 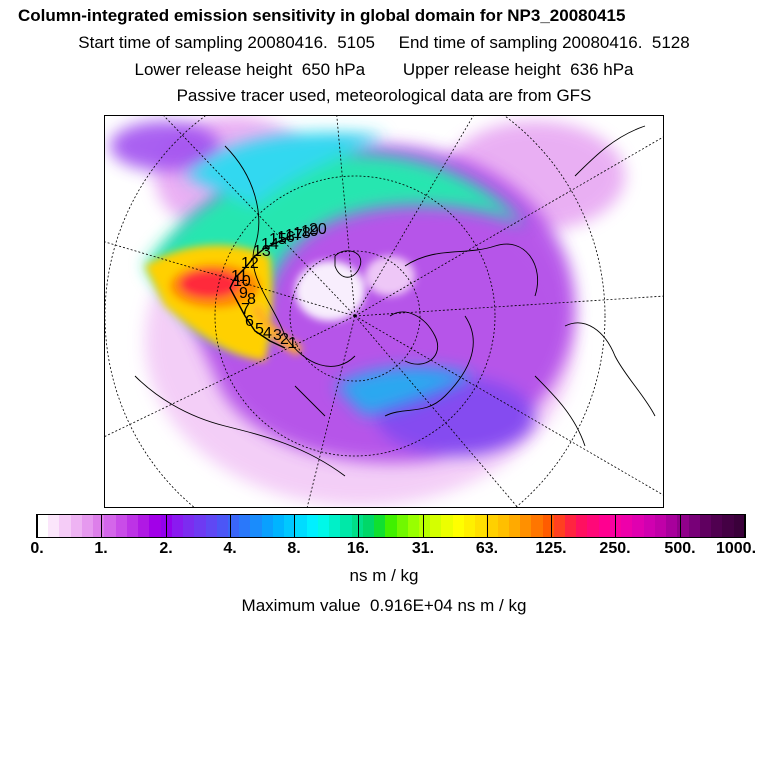 What do you see at coordinates (294, 548) in the screenshot?
I see `colorbar-tick-label: 8.` at bounding box center [294, 548].